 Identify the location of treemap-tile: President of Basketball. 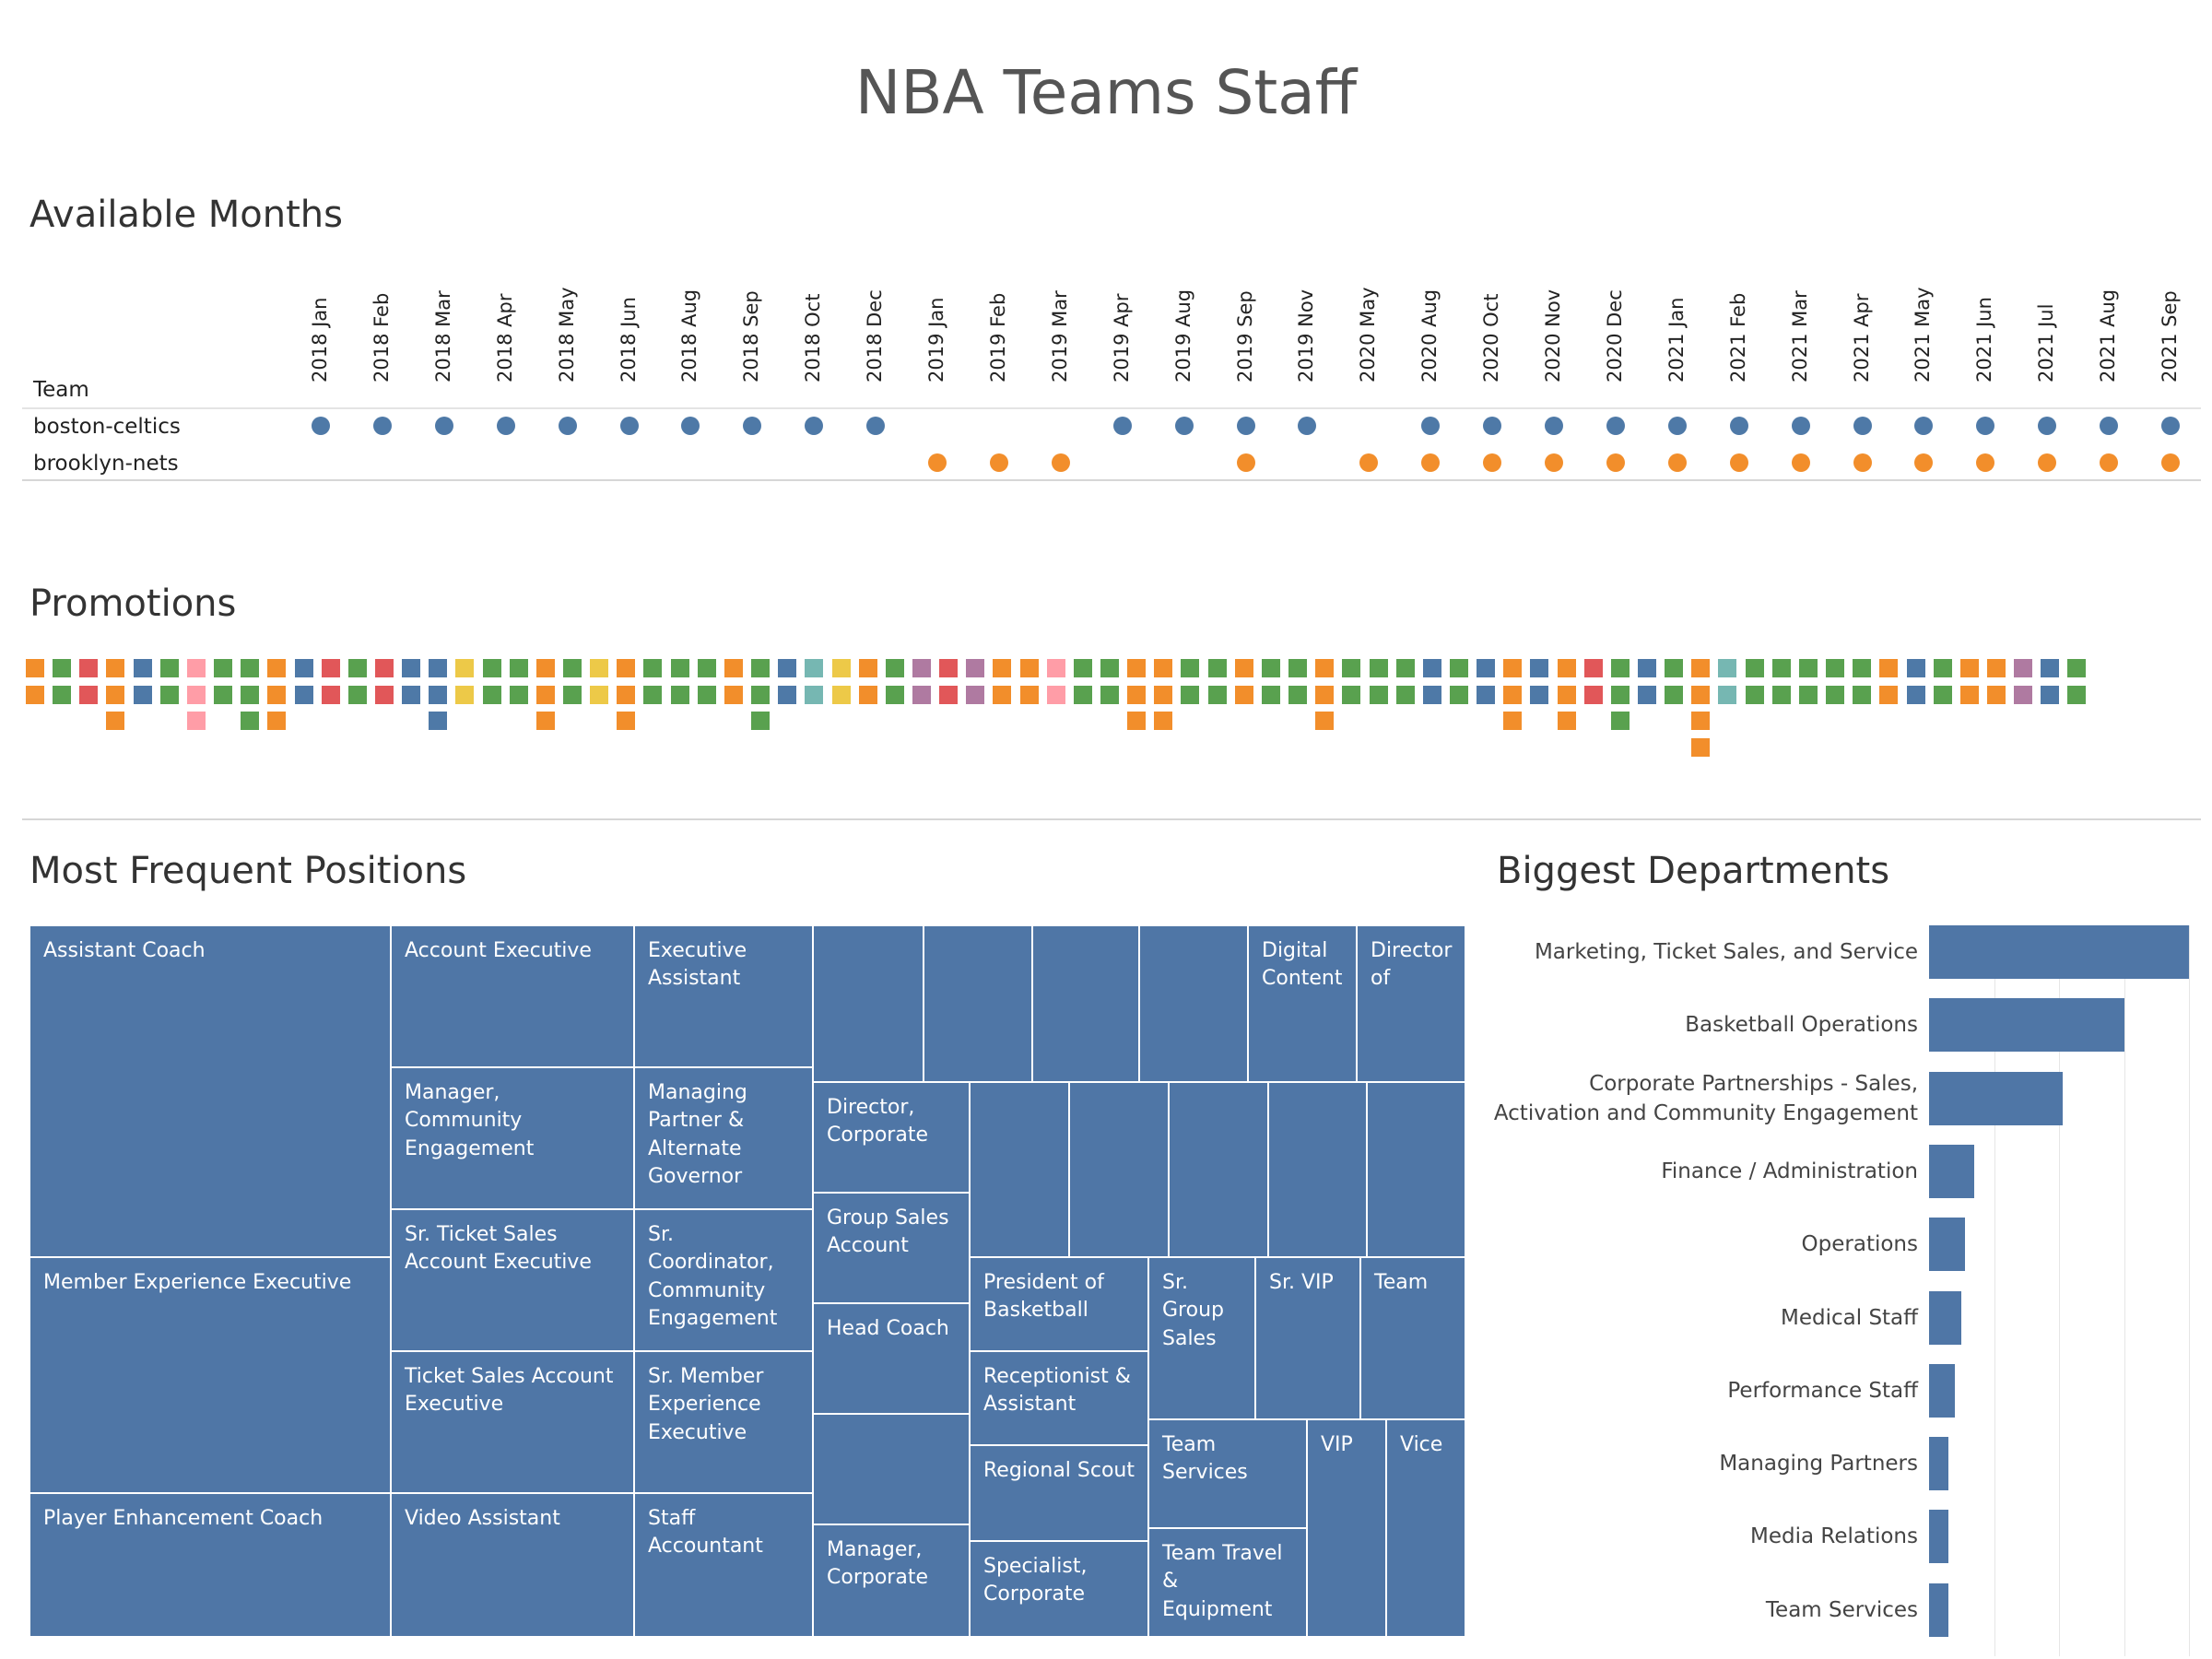
(1059, 1304).